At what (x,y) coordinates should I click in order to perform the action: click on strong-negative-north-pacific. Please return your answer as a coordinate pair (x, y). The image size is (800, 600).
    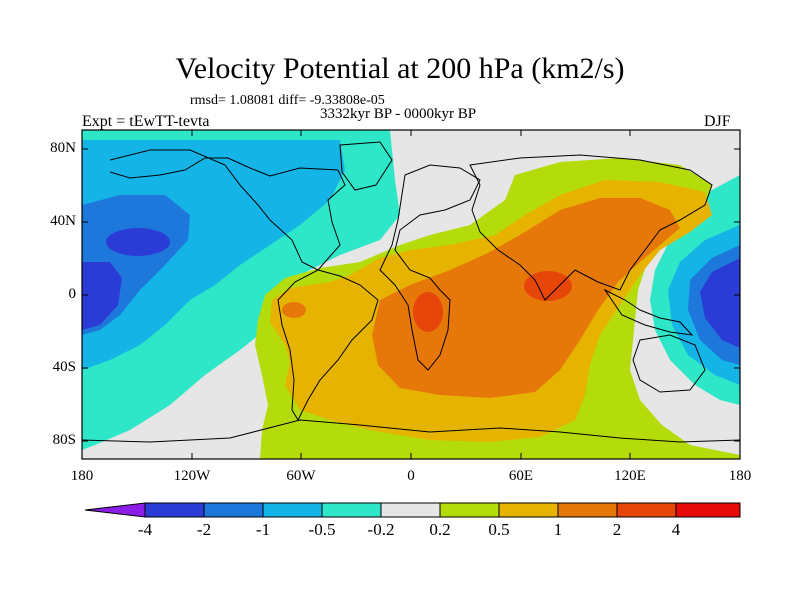
    Looking at the image, I should click on (138, 242).